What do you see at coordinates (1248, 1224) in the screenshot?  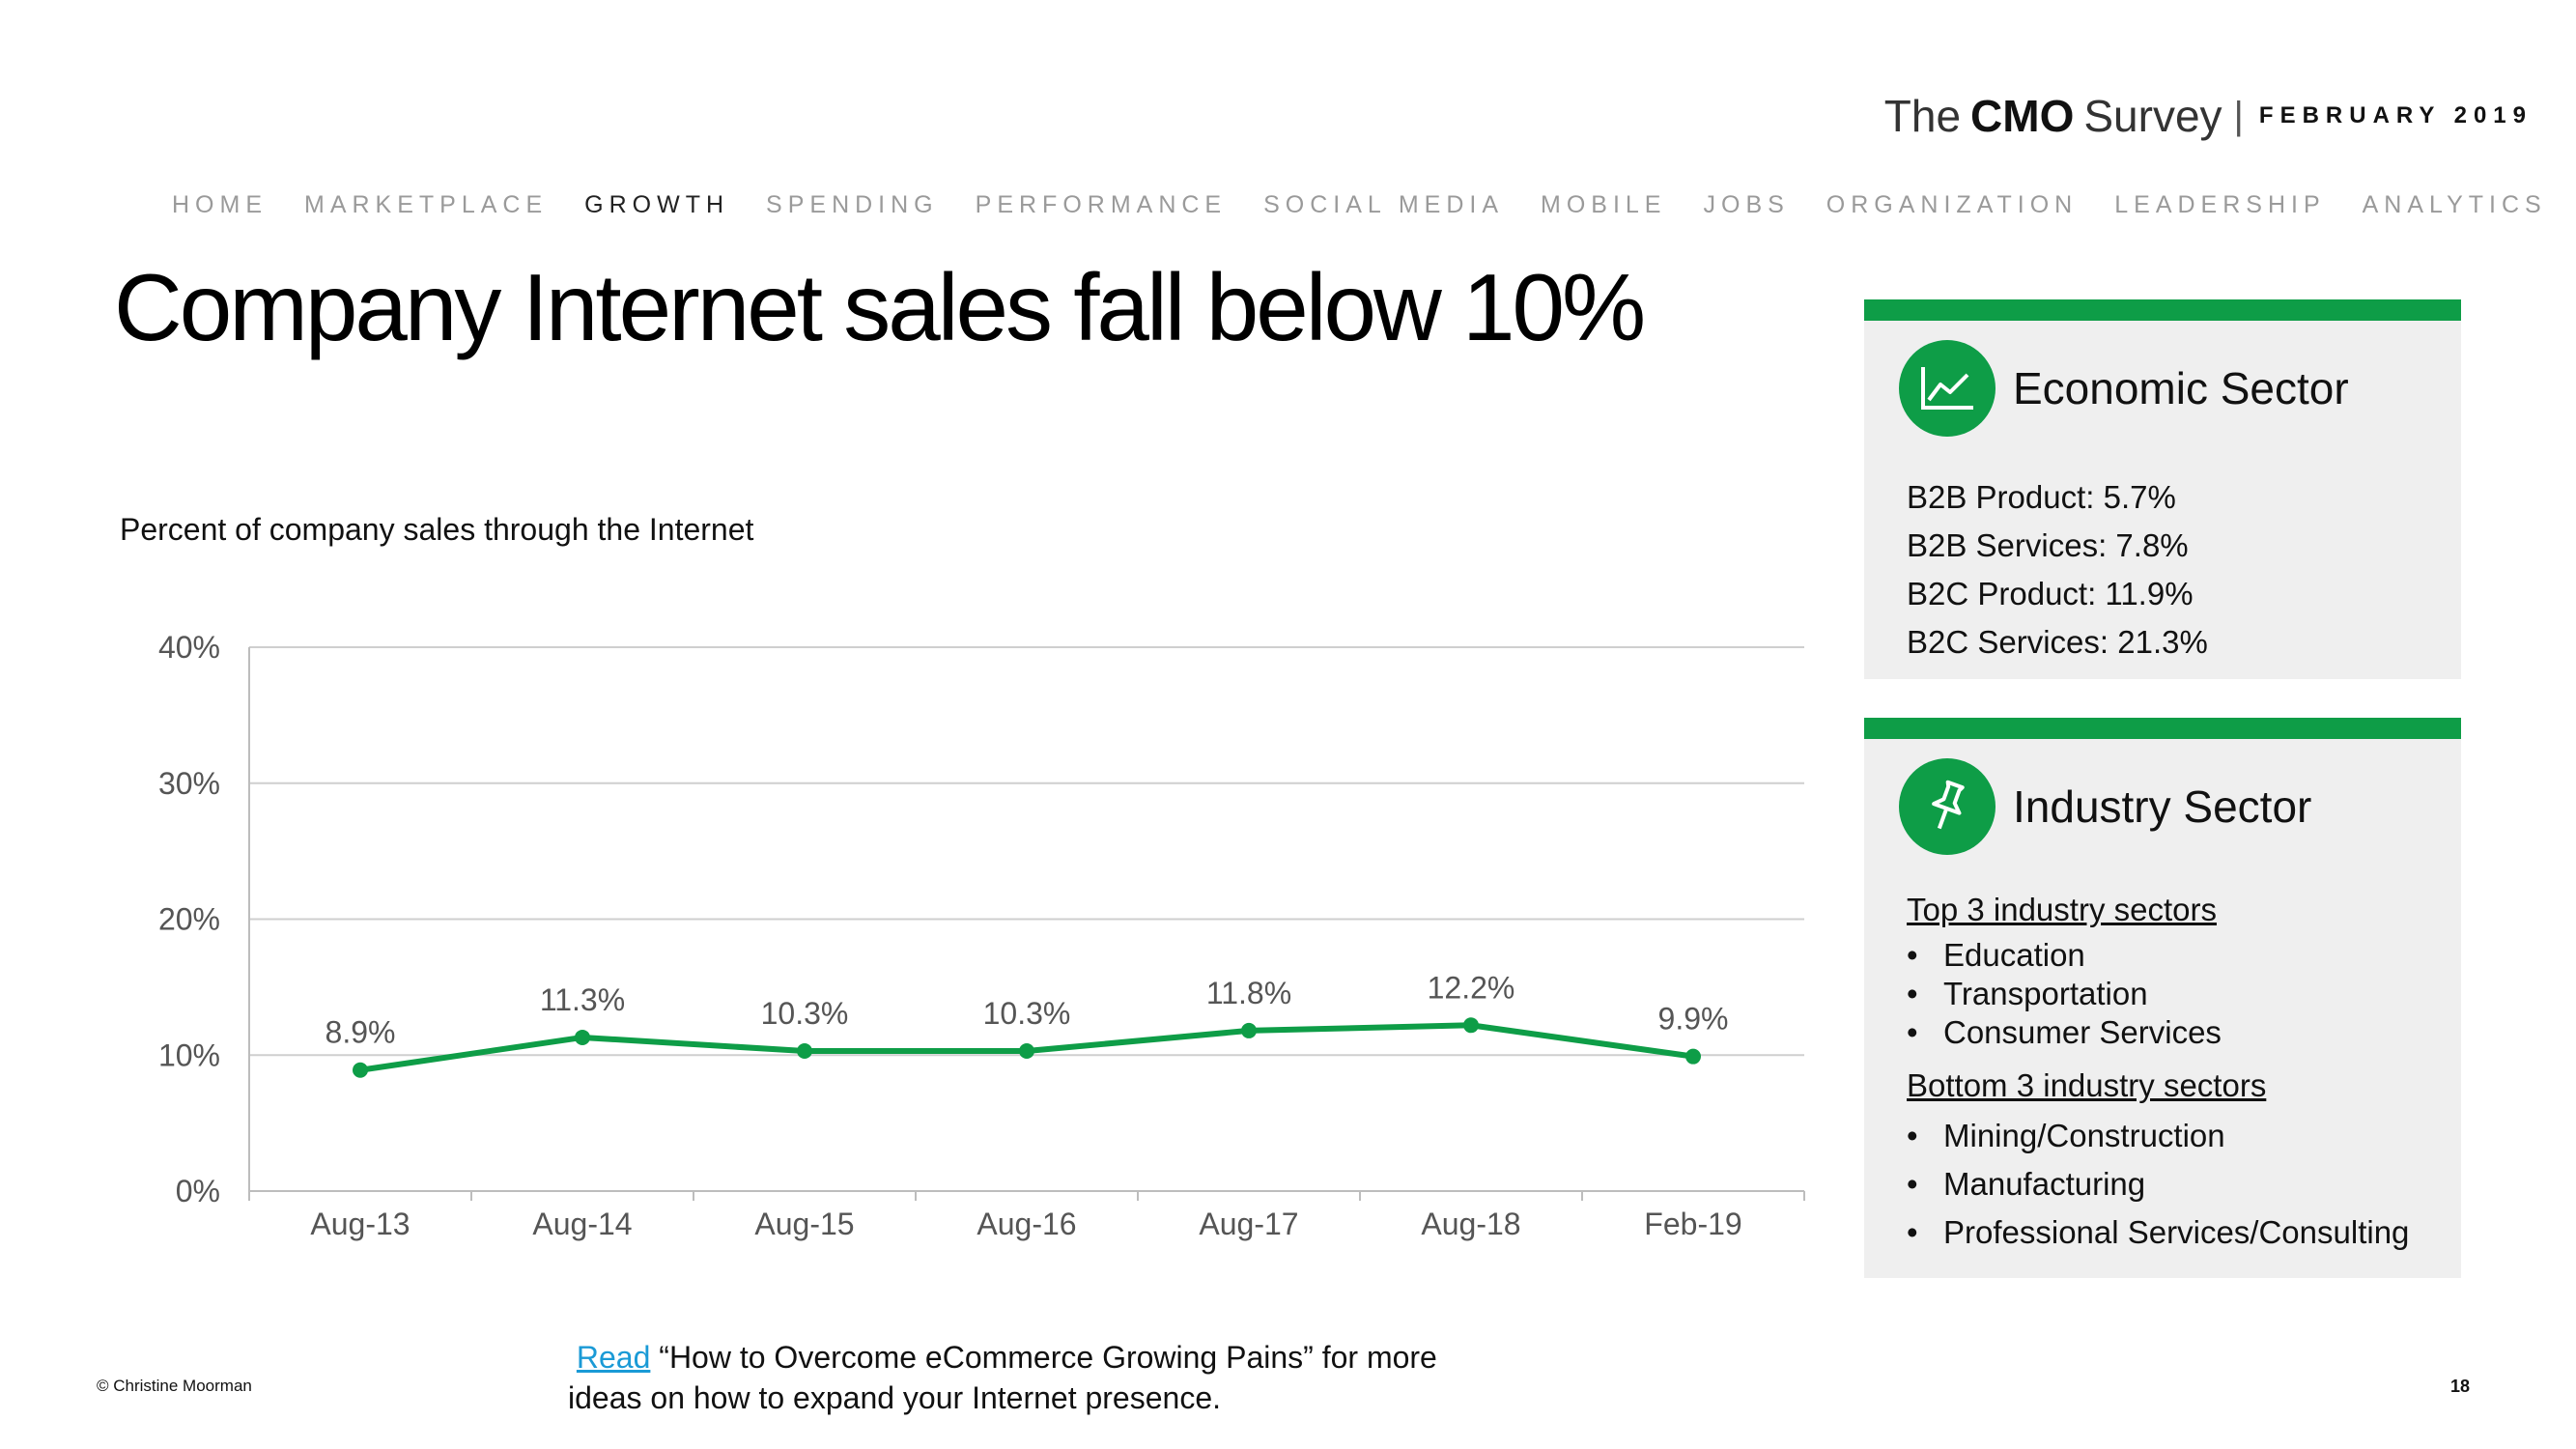 I see `x-tick-label: Aug-17` at bounding box center [1248, 1224].